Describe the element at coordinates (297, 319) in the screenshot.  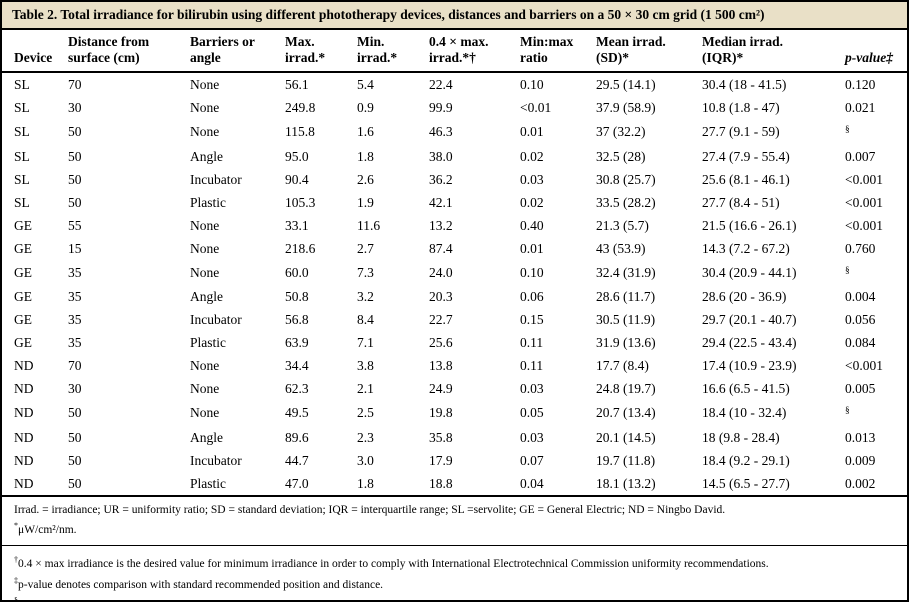
I see `table-cell: 56.8` at that location.